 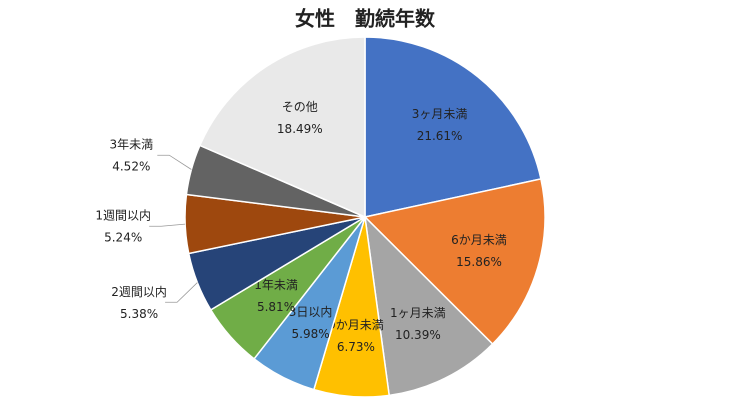 I want to click on slice-label: 1週間以内, so click(x=123, y=216).